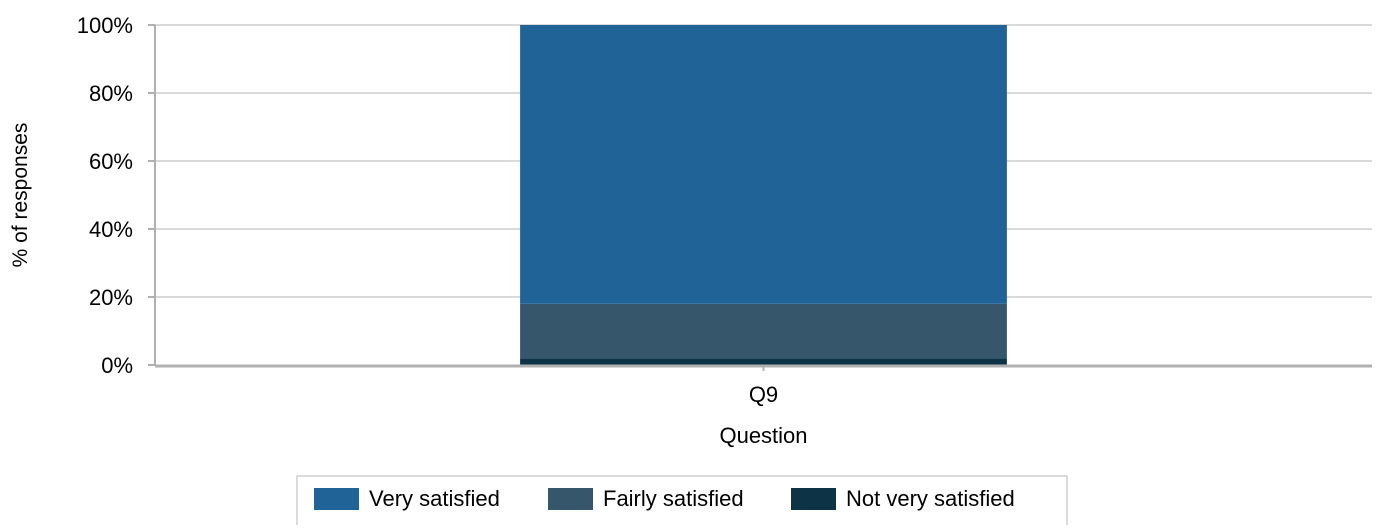 This screenshot has width=1379, height=530. I want to click on x-tick-label: Q9, so click(763, 394).